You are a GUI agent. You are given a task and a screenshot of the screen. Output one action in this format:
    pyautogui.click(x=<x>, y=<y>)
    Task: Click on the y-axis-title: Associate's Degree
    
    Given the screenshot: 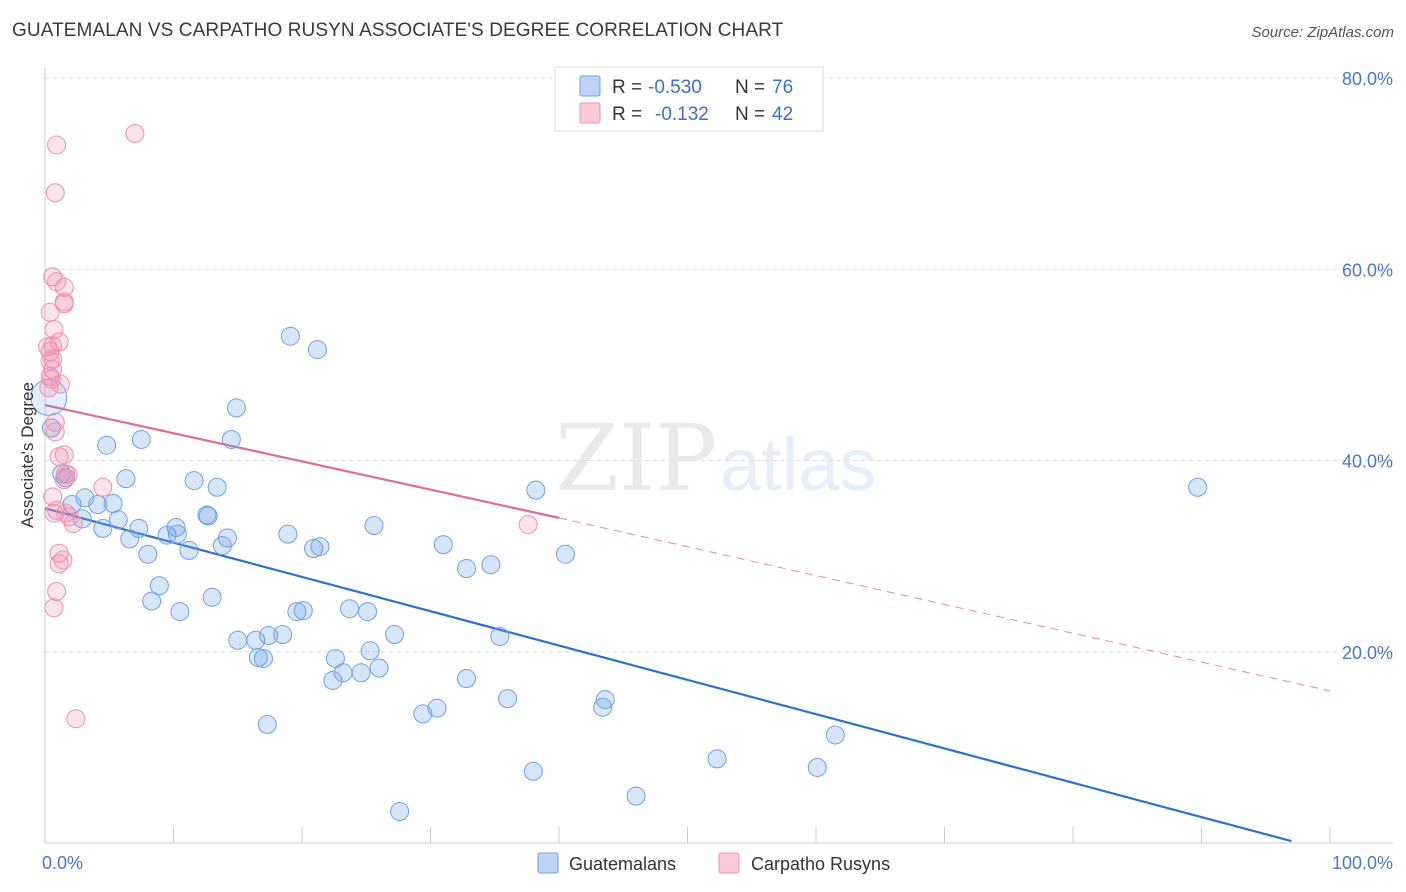 What is the action you would take?
    pyautogui.click(x=27, y=455)
    